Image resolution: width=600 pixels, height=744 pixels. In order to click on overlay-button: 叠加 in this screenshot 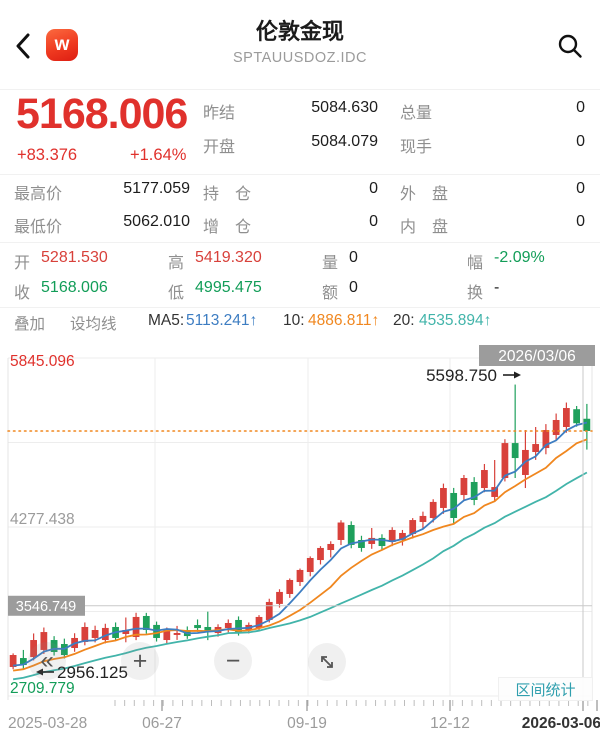, I will do `click(30, 324)`.